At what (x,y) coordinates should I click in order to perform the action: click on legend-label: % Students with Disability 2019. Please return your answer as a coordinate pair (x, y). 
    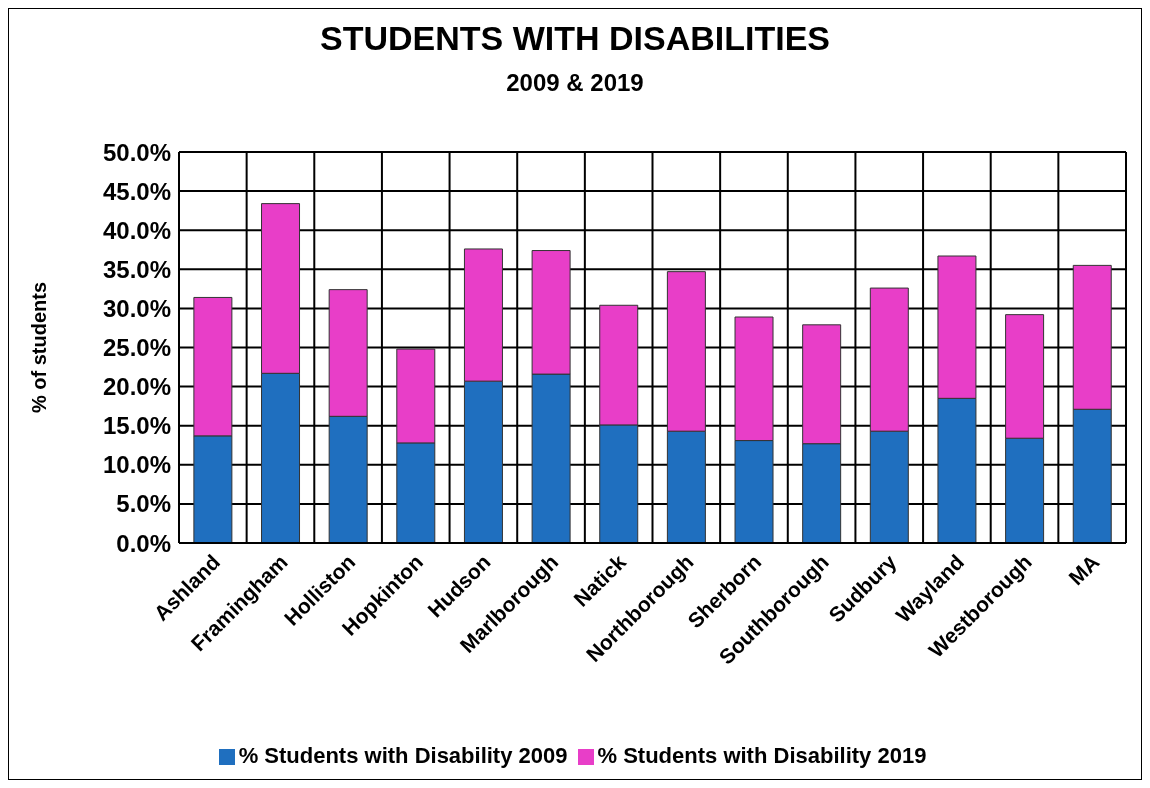
    Looking at the image, I should click on (762, 755).